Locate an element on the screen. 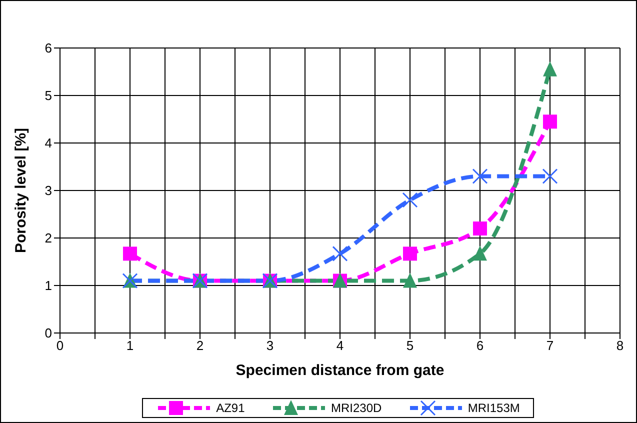 Image resolution: width=637 pixels, height=423 pixels. y-axis-title: Porosity level [%] is located at coordinates (21, 191).